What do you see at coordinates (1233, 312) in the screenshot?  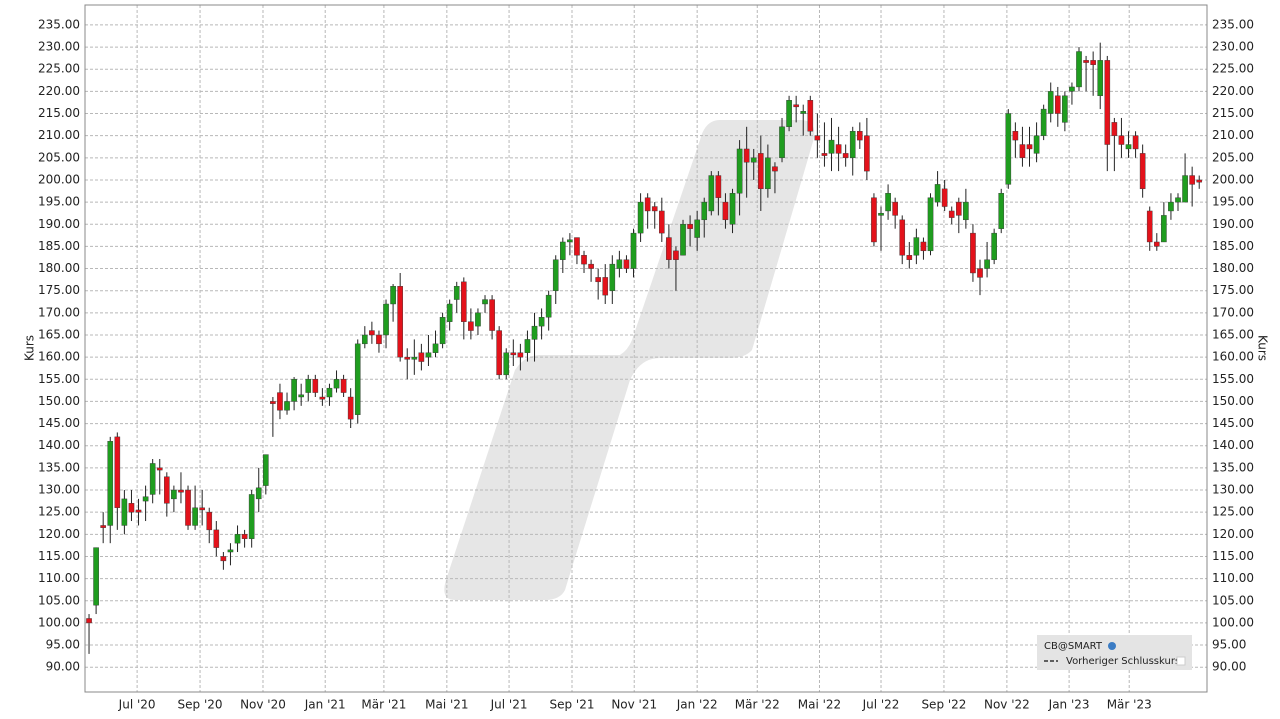 I see `y-tick-label-right: 170.00` at bounding box center [1233, 312].